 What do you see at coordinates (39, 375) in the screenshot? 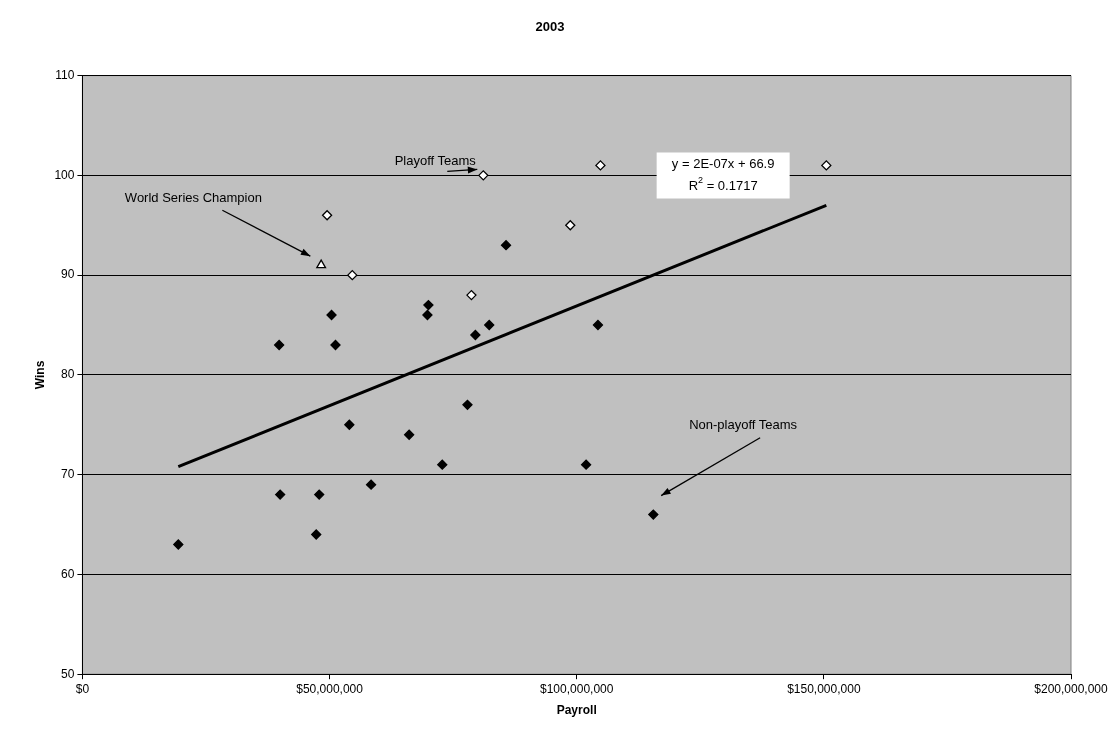
I see `y-axis-title: Wins` at bounding box center [39, 375].